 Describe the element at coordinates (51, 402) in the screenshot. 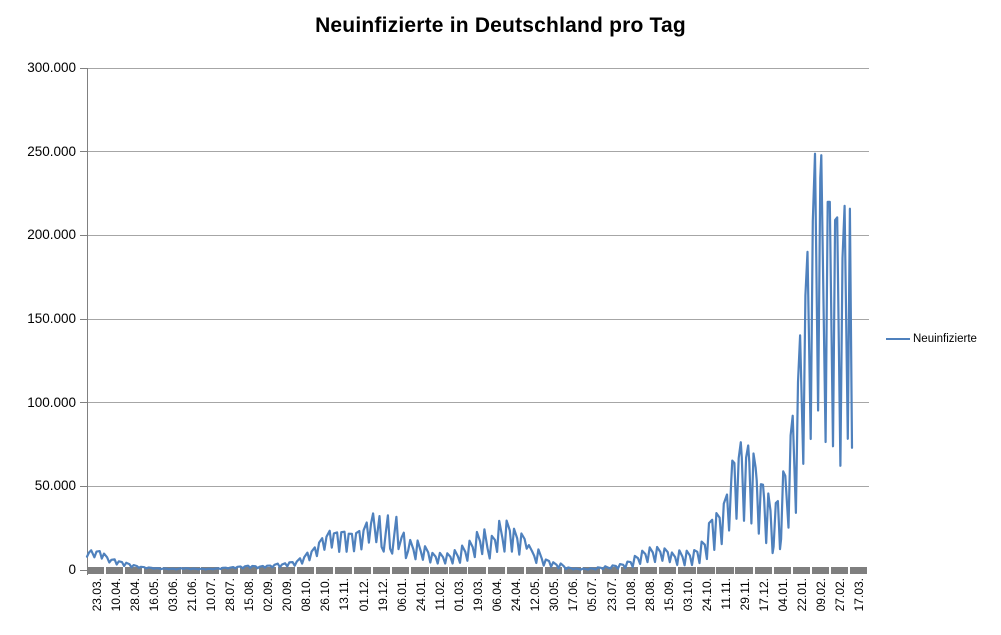

I see `y-axis-label: 100.000` at that location.